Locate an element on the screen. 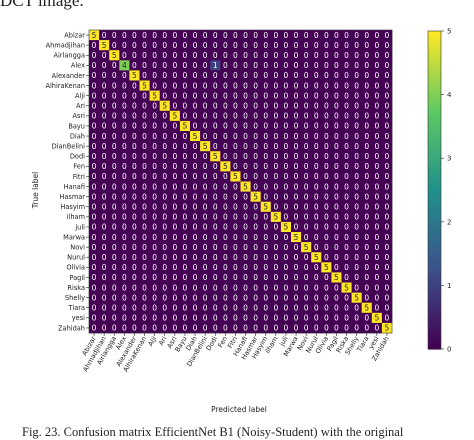 The width and height of the screenshot is (474, 440). cell-value: 5 is located at coordinates (376, 318).